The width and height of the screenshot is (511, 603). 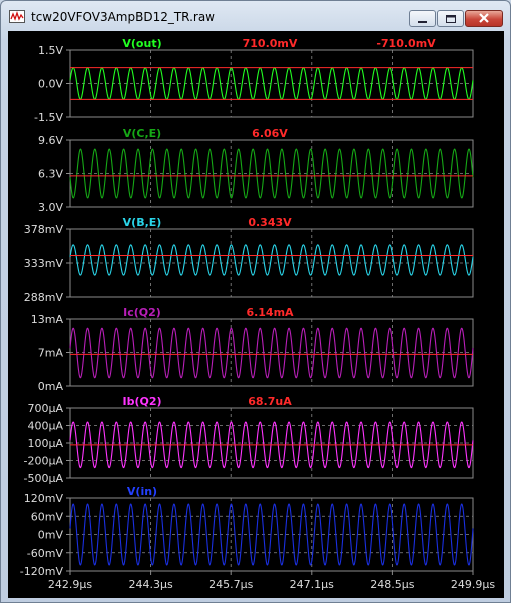 What do you see at coordinates (44, 263) in the screenshot?
I see `y-tick-label: 333mV` at bounding box center [44, 263].